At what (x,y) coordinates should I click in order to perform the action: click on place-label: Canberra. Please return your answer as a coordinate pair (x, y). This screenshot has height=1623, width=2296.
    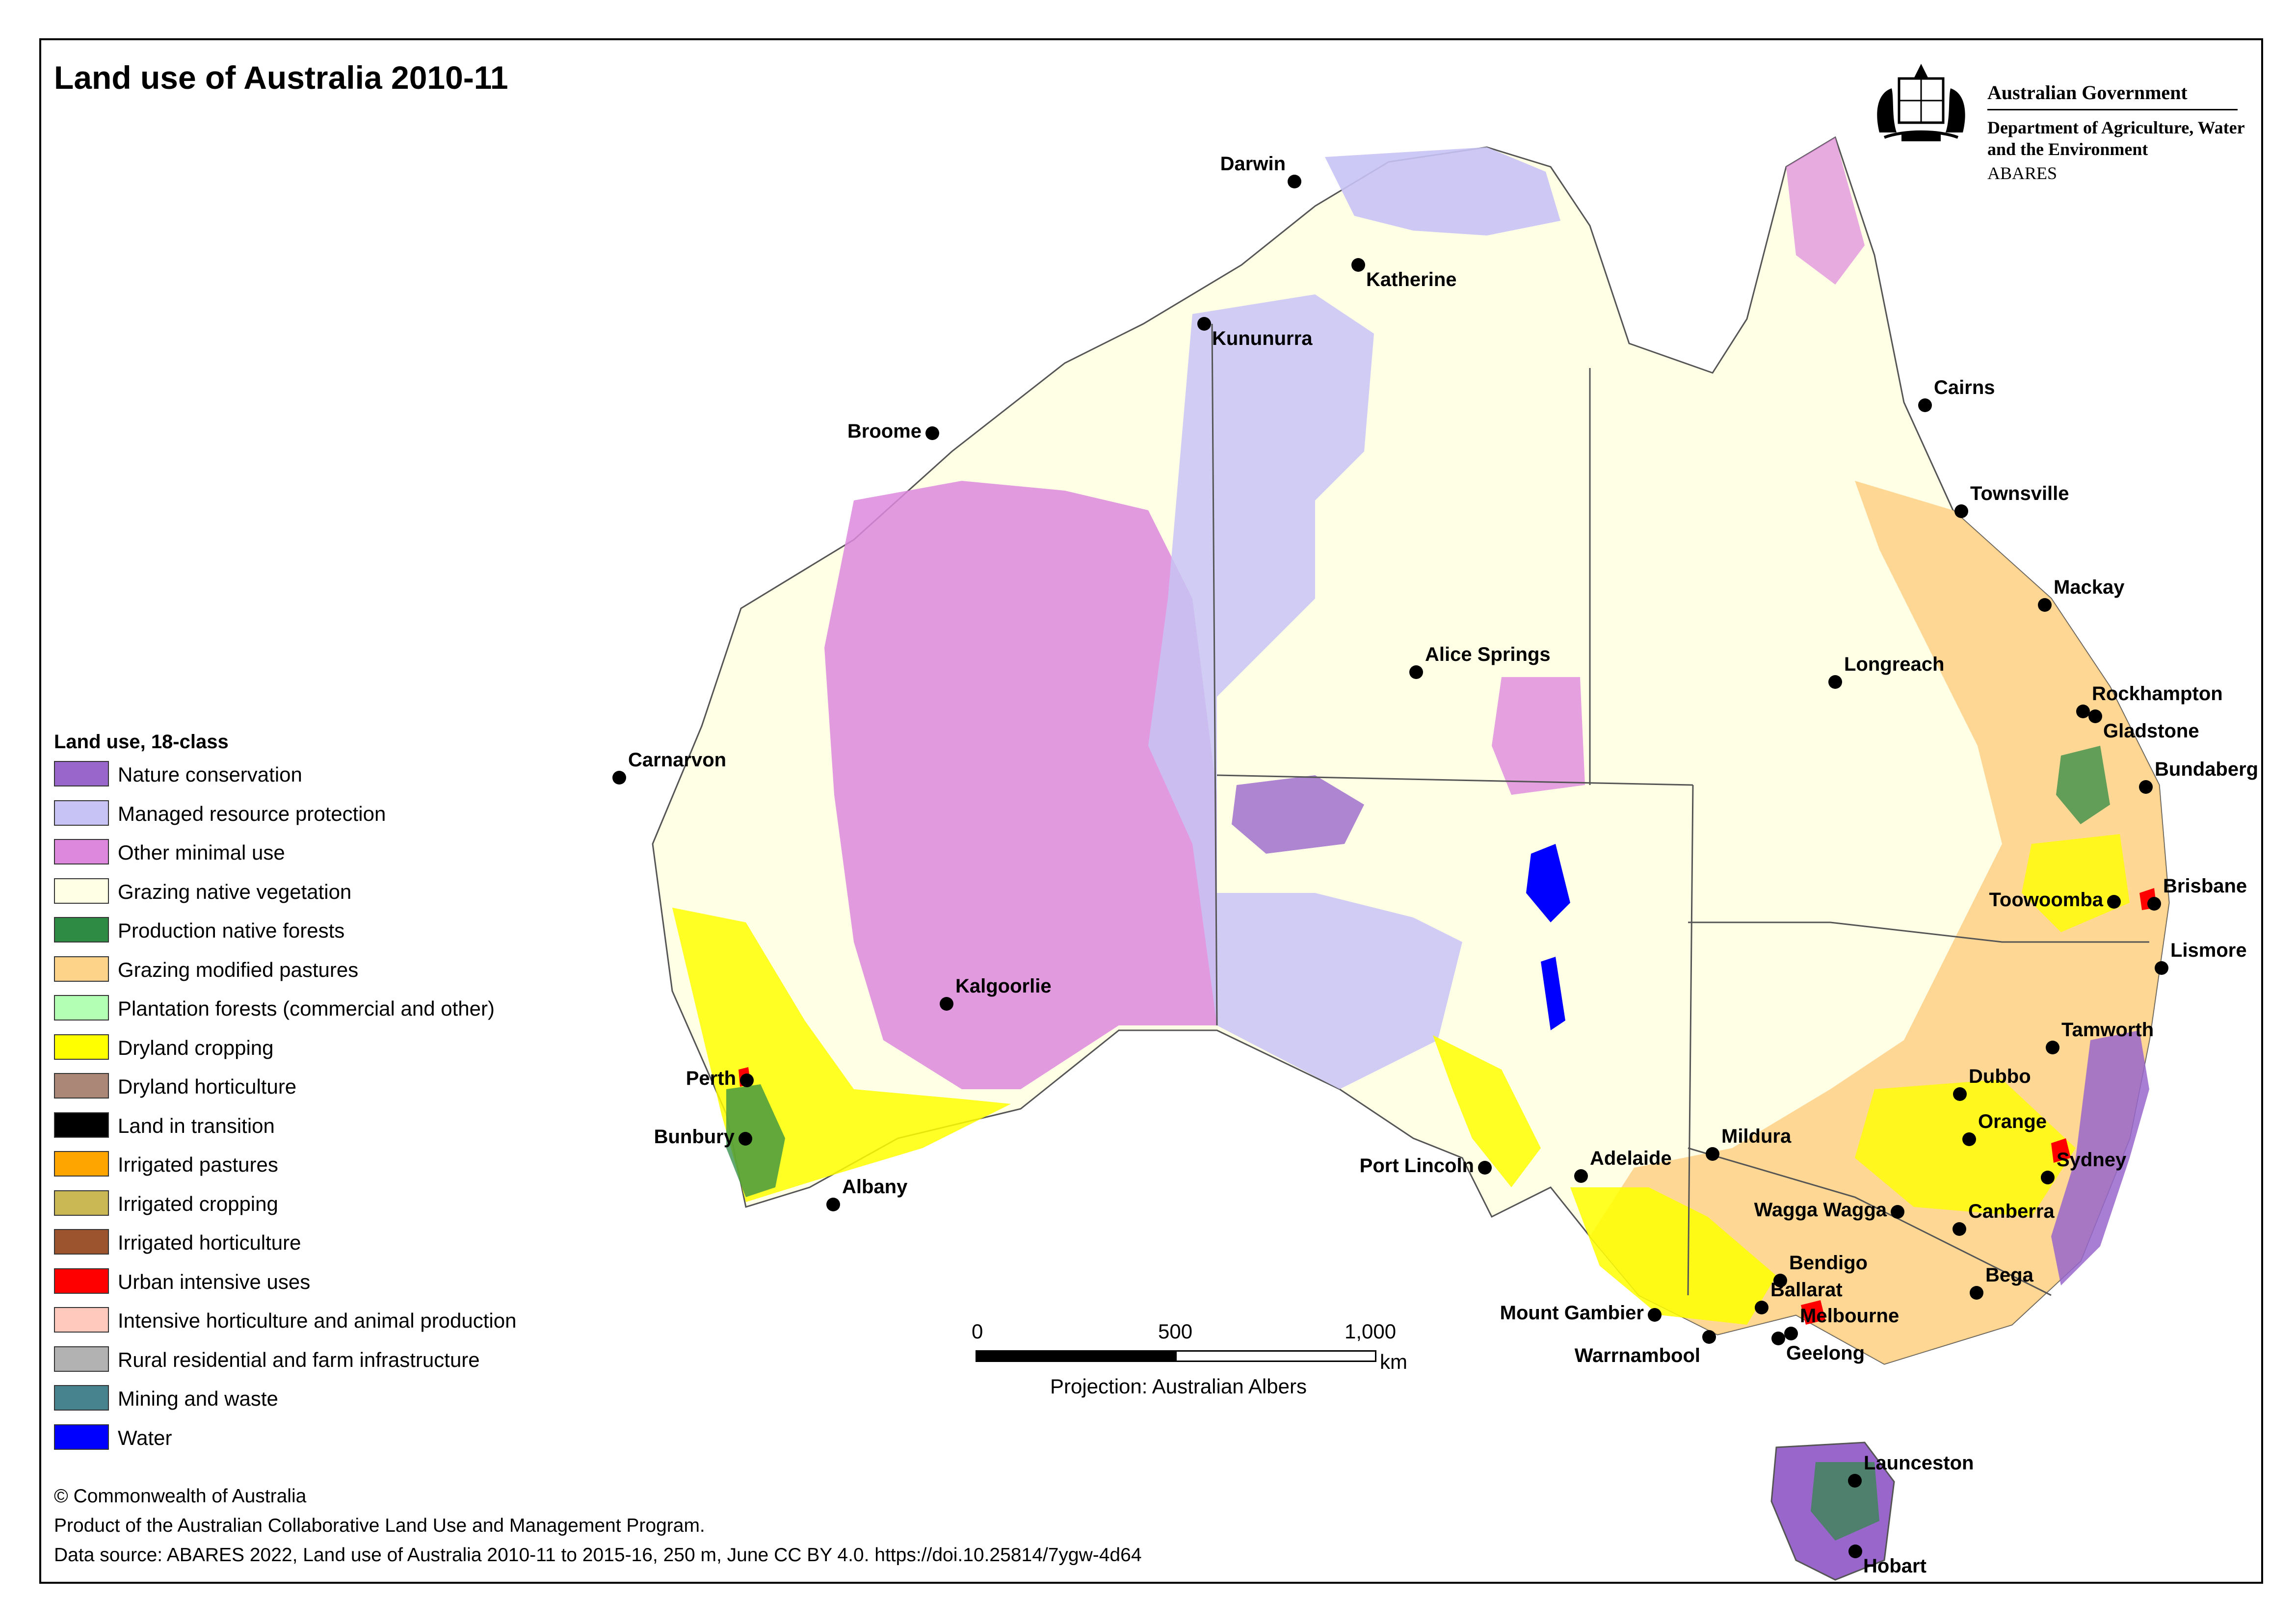
    Looking at the image, I should click on (2012, 1211).